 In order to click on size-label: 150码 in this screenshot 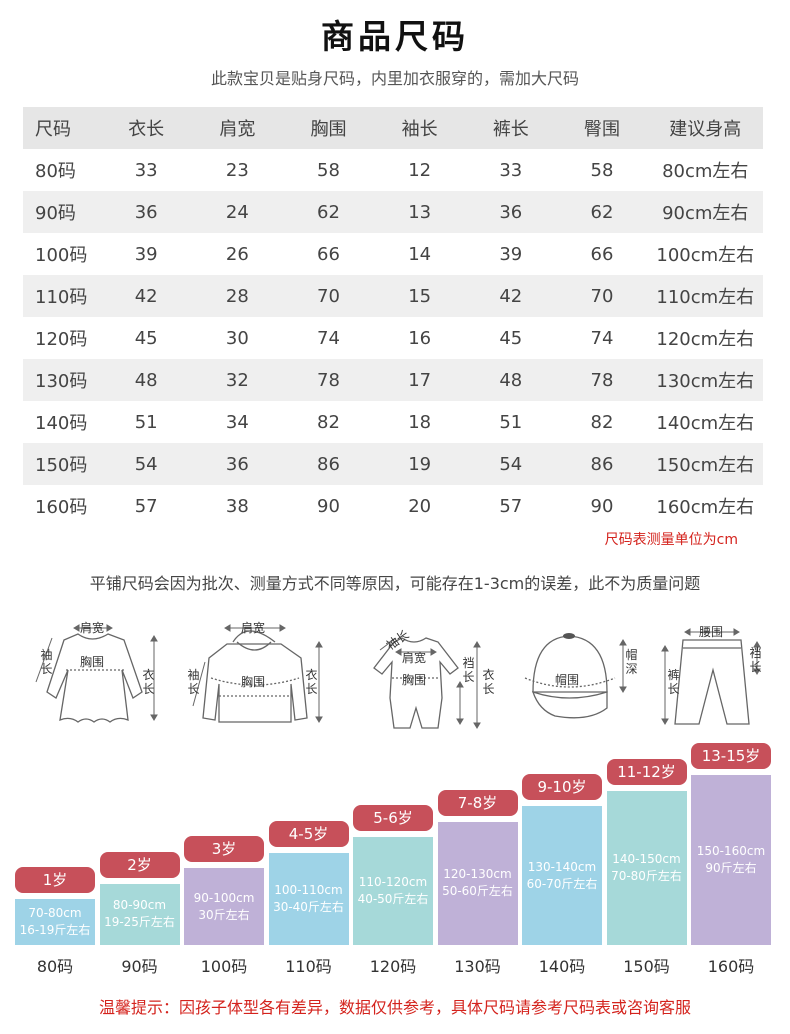, I will do `click(646, 966)`.